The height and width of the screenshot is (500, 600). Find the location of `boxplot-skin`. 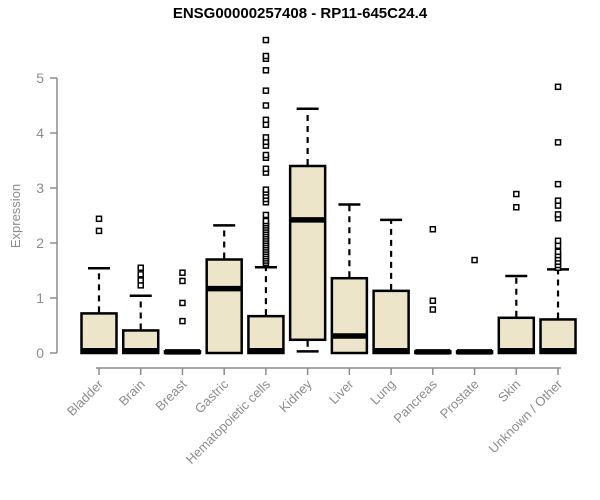

boxplot-skin is located at coordinates (516, 272).